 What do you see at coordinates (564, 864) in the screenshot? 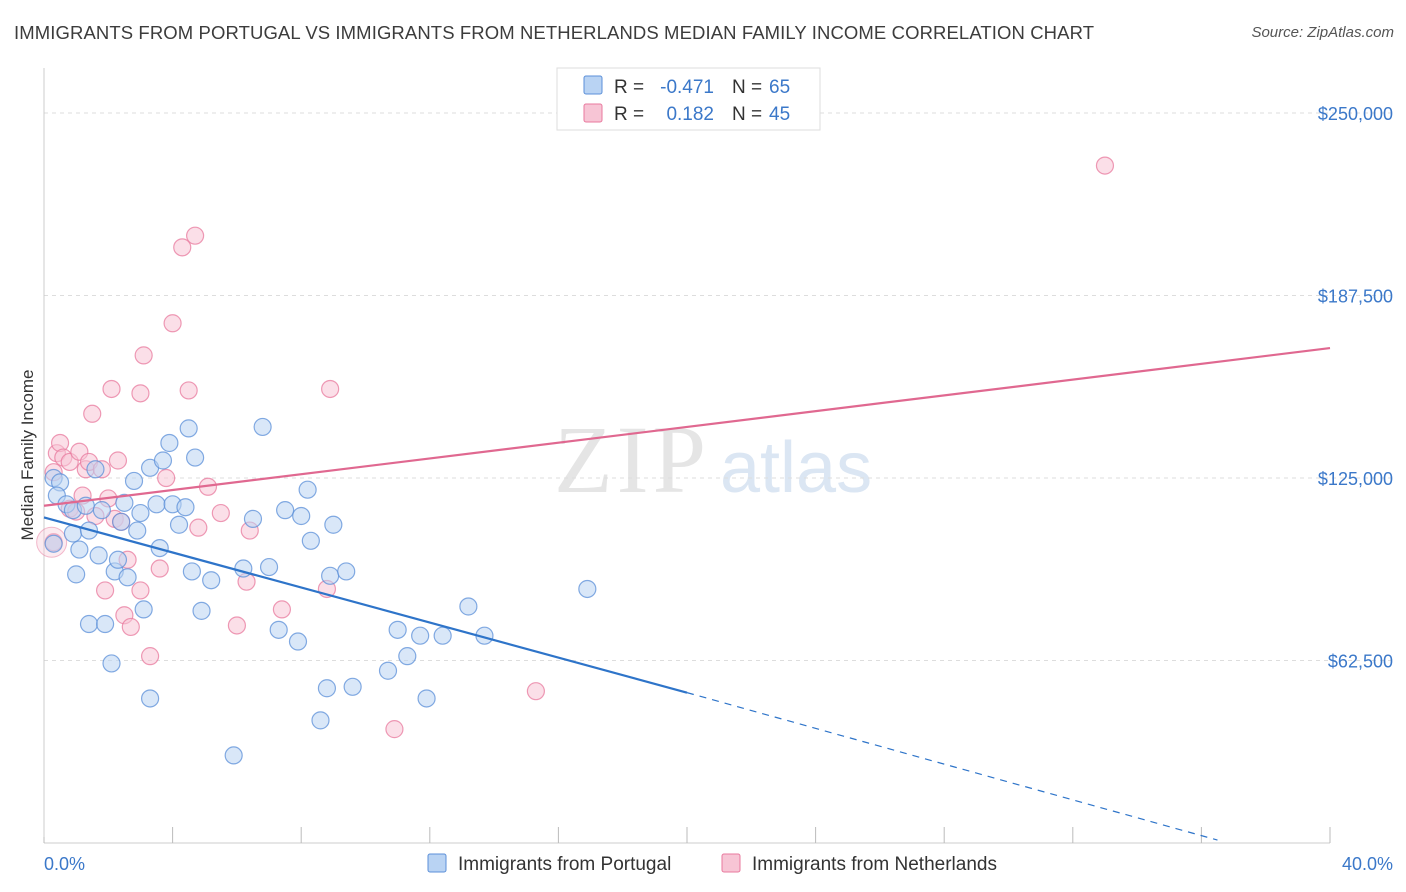
I see `bottom-legend-label-portugal: Immigrants from Portugal` at bounding box center [564, 864].